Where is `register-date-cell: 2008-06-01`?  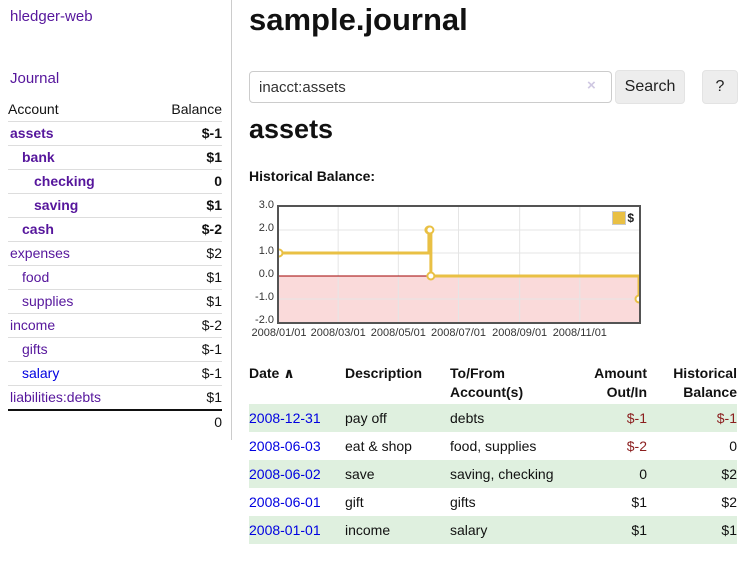
register-date-cell: 2008-06-01 is located at coordinates (297, 502).